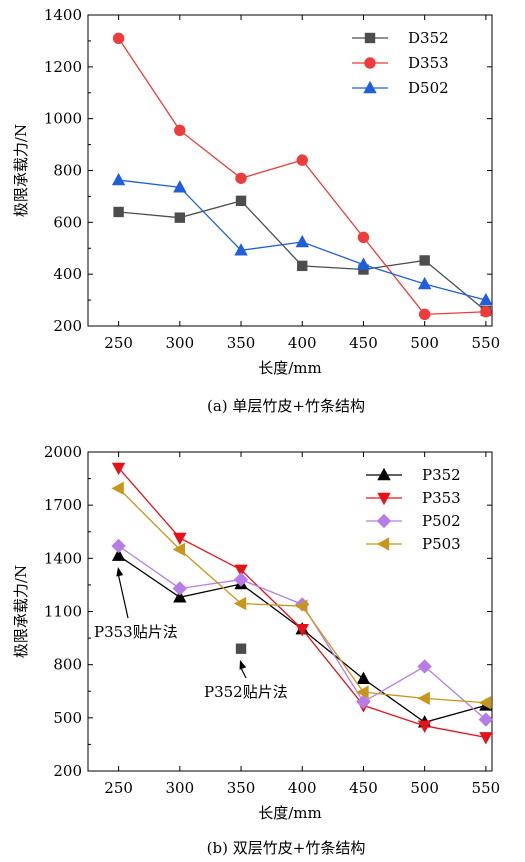 The image size is (525, 862). I want to click on series-D352, so click(302, 256).